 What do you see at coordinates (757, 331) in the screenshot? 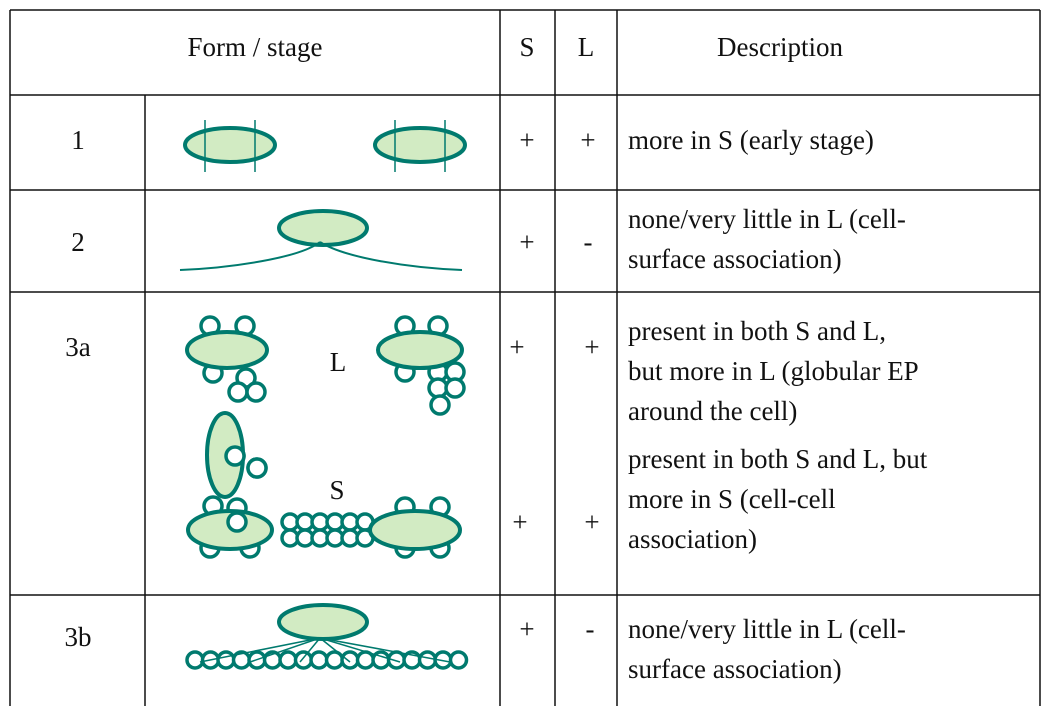
I see `description-line: present in both S and L,` at bounding box center [757, 331].